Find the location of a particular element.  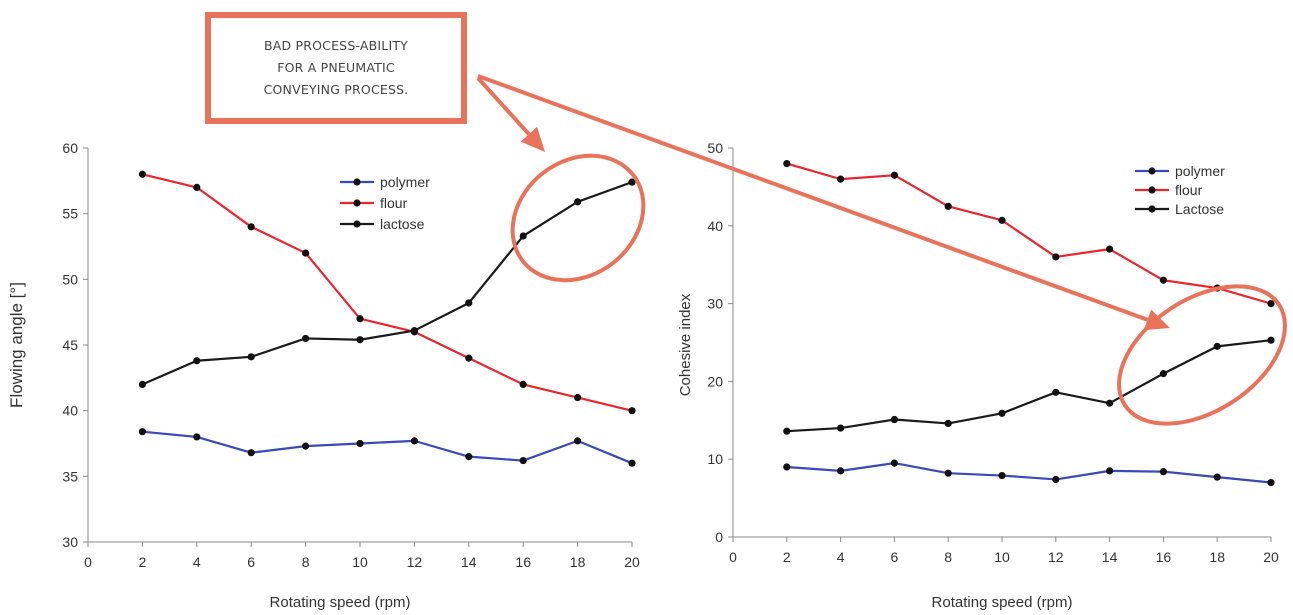

series-line-lactose is located at coordinates (1029, 386).